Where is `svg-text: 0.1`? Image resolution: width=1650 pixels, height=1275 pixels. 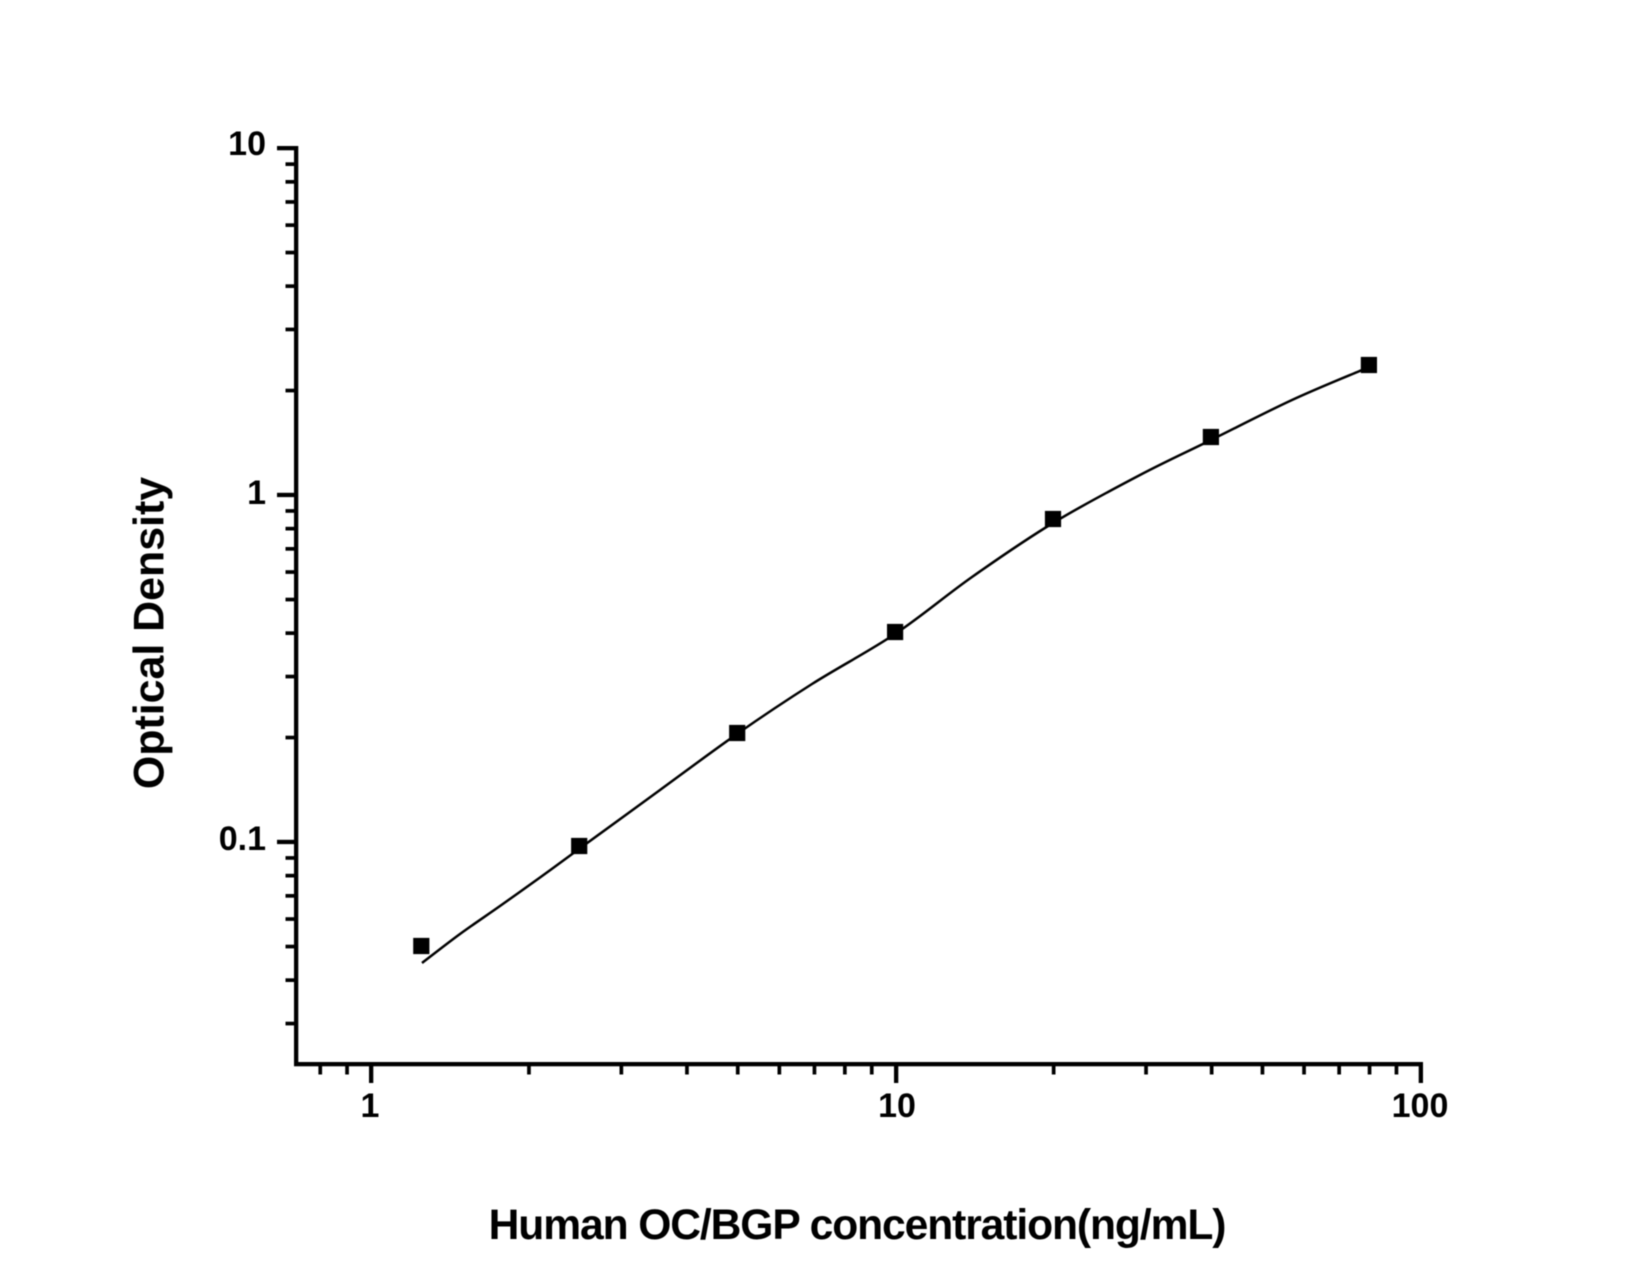
svg-text: 0.1 is located at coordinates (242, 839).